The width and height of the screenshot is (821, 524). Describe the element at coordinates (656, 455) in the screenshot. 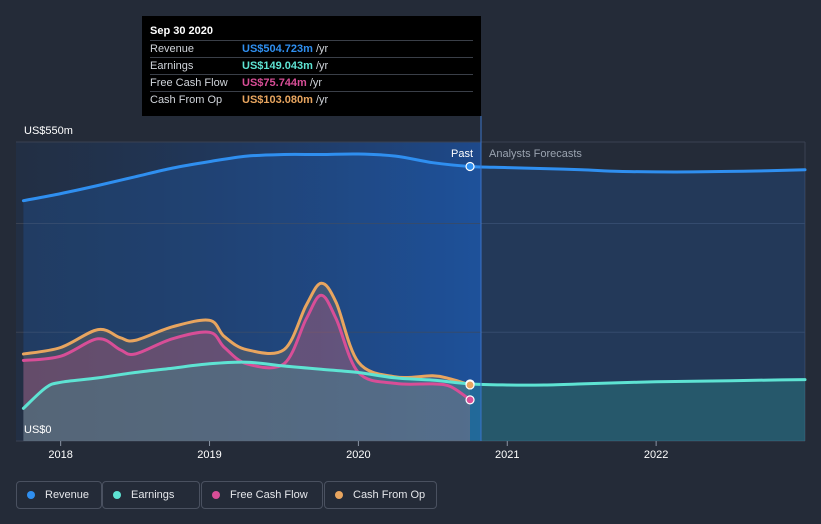

I see `x-tick-label: 2022` at that location.